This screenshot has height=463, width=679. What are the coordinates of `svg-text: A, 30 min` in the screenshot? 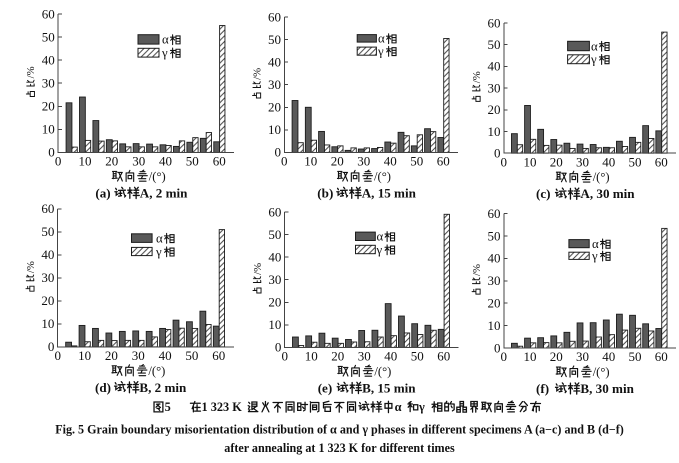 It's located at (607, 193).